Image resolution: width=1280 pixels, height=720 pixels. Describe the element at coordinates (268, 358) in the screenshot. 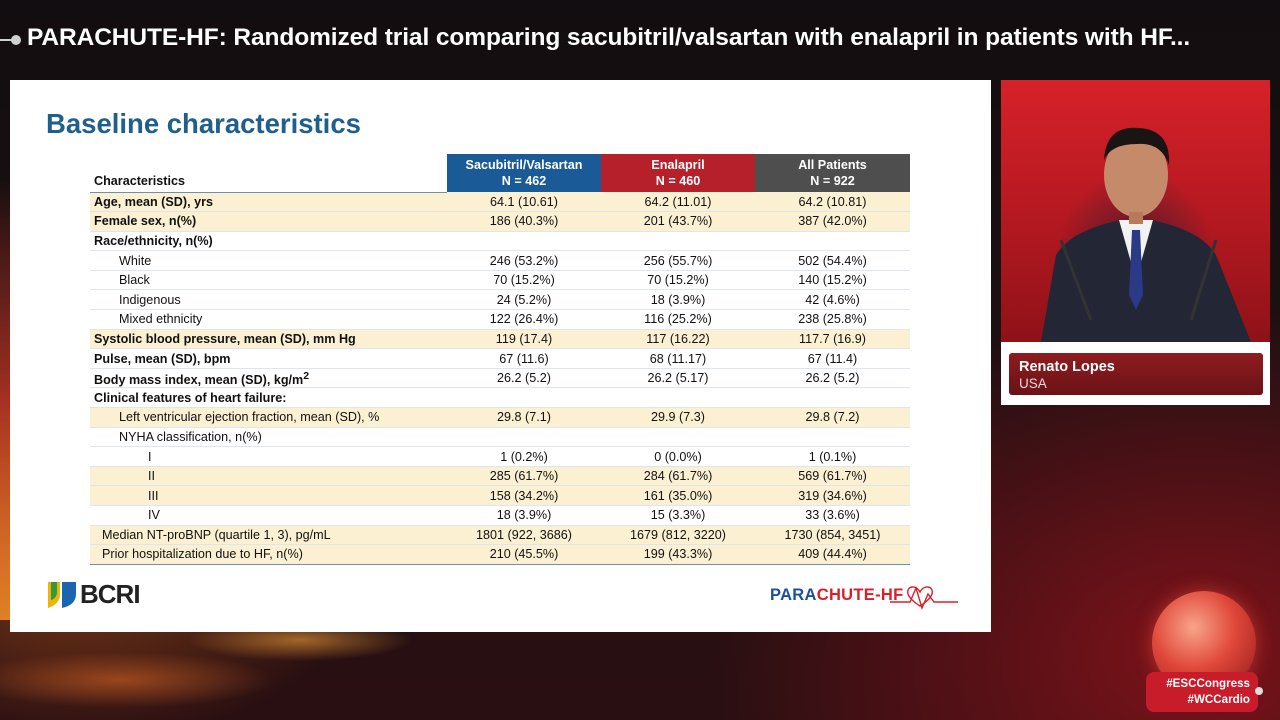

I see `row-label: Pulse, mean (SD), bpm` at that location.